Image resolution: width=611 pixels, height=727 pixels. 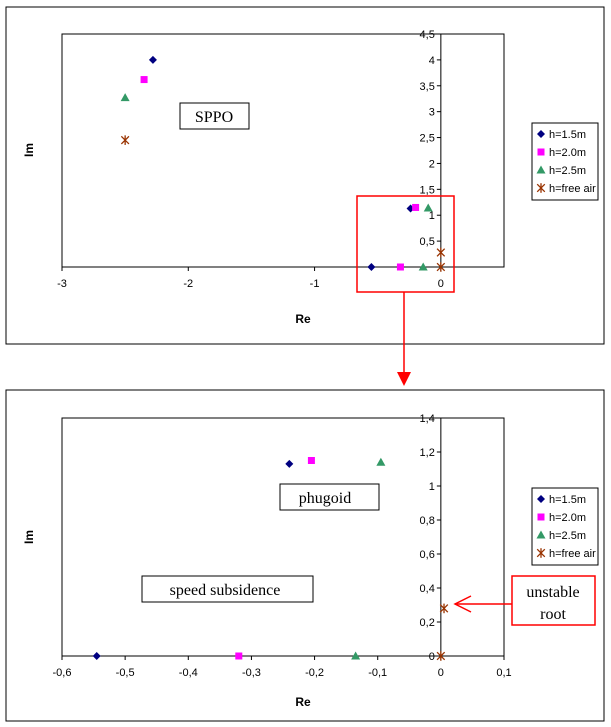 I want to click on chart-2-y-tick-label: 1,4, so click(x=427, y=419).